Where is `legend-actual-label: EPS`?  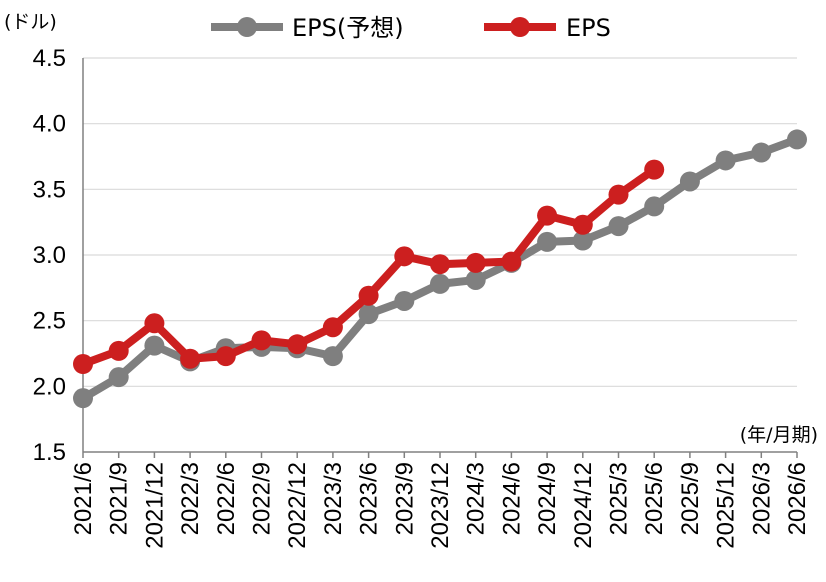
legend-actual-label: EPS is located at coordinates (588, 28).